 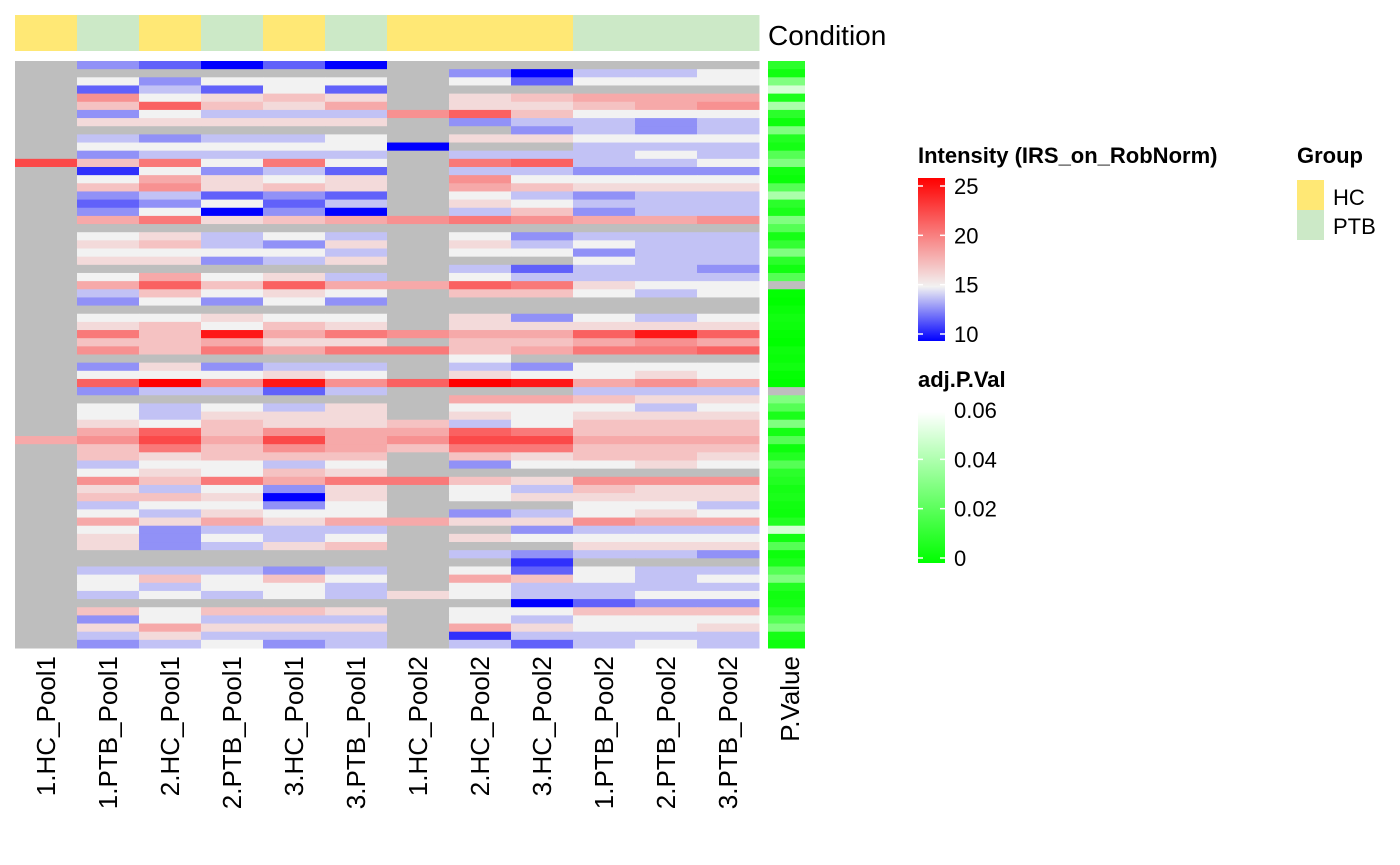 I want to click on group-legend-swatch-ptb, so click(x=1310, y=225).